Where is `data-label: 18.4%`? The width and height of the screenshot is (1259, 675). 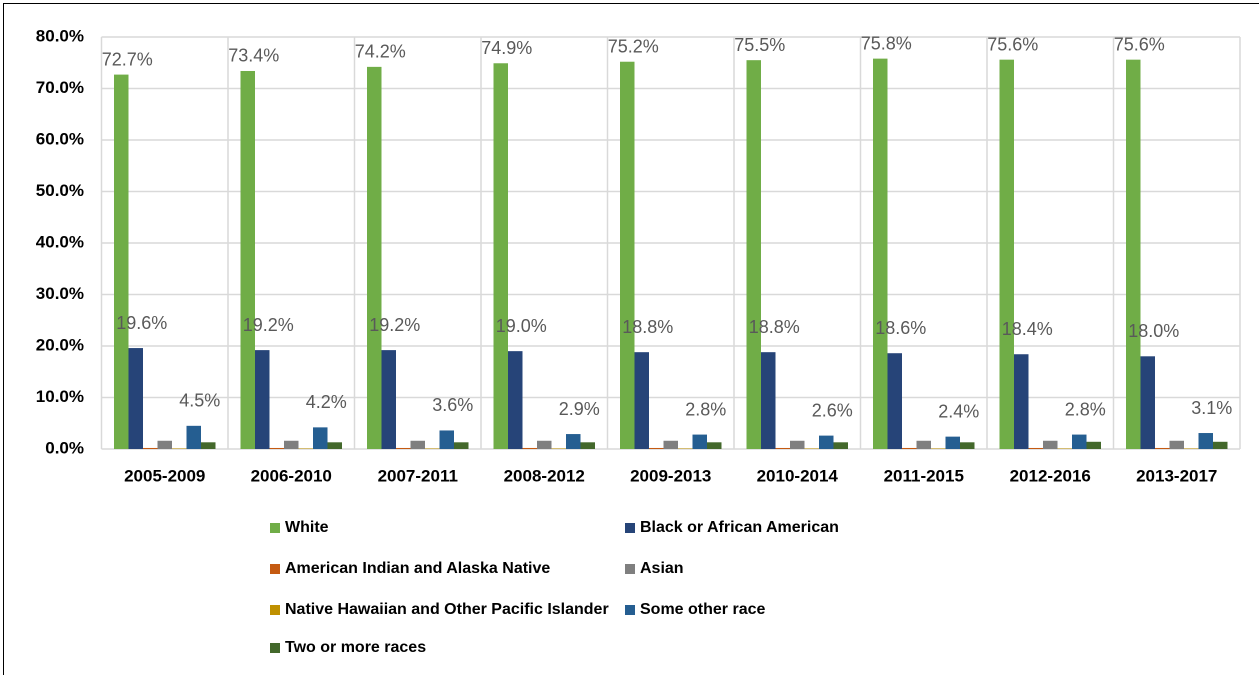
data-label: 18.4% is located at coordinates (1027, 329).